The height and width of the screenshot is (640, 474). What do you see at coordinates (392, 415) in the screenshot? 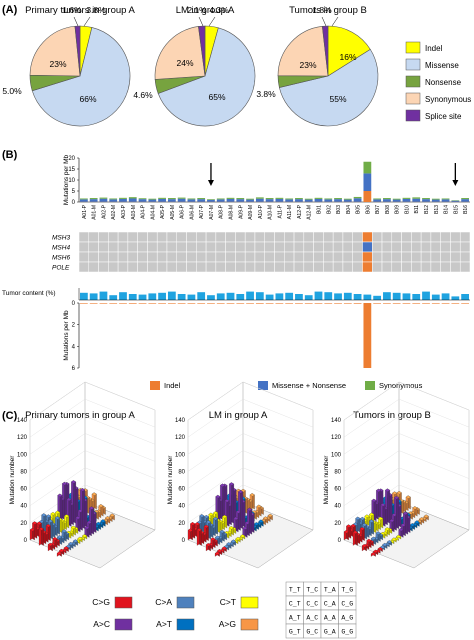
I see `c3-title: Tumors in group B` at bounding box center [392, 415].